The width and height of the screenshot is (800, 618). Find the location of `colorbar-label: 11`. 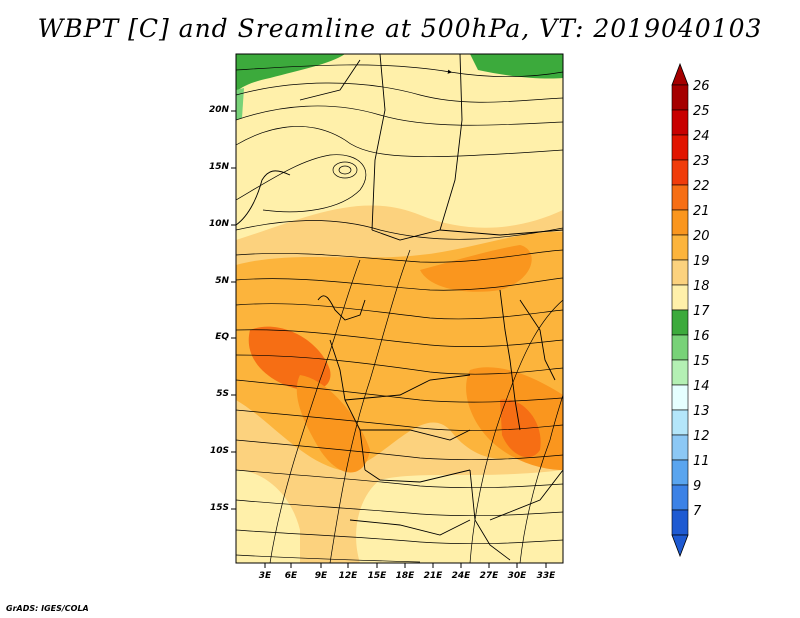

colorbar-label: 11 is located at coordinates (701, 461).